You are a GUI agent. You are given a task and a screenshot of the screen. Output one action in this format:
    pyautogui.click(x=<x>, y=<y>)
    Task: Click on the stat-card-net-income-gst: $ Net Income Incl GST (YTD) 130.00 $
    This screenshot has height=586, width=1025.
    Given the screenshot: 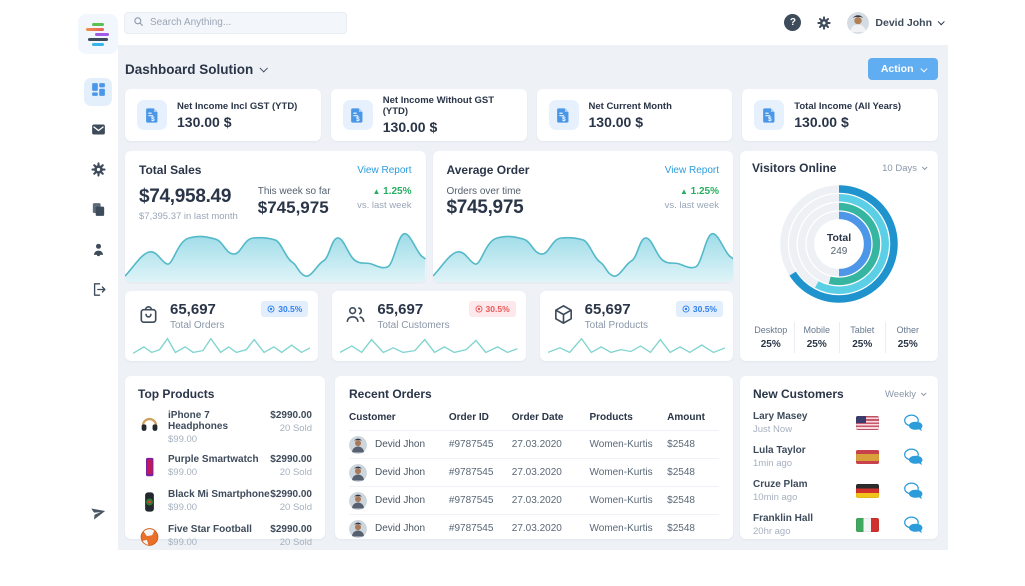 What is the action you would take?
    pyautogui.click(x=223, y=115)
    